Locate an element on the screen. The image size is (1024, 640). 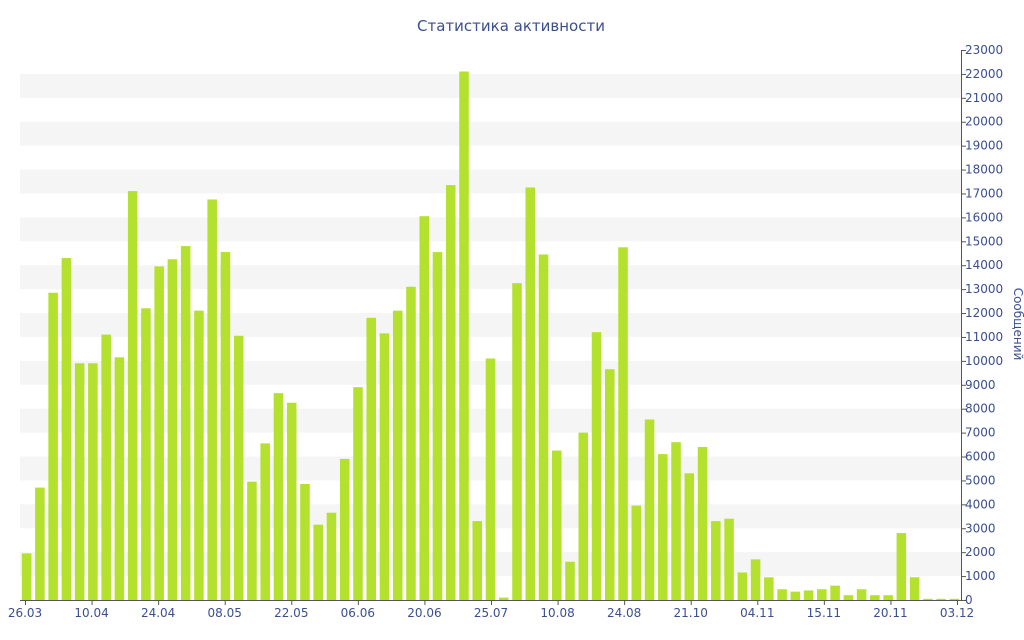
x-tick-label: 15.11 is located at coordinates (824, 613).